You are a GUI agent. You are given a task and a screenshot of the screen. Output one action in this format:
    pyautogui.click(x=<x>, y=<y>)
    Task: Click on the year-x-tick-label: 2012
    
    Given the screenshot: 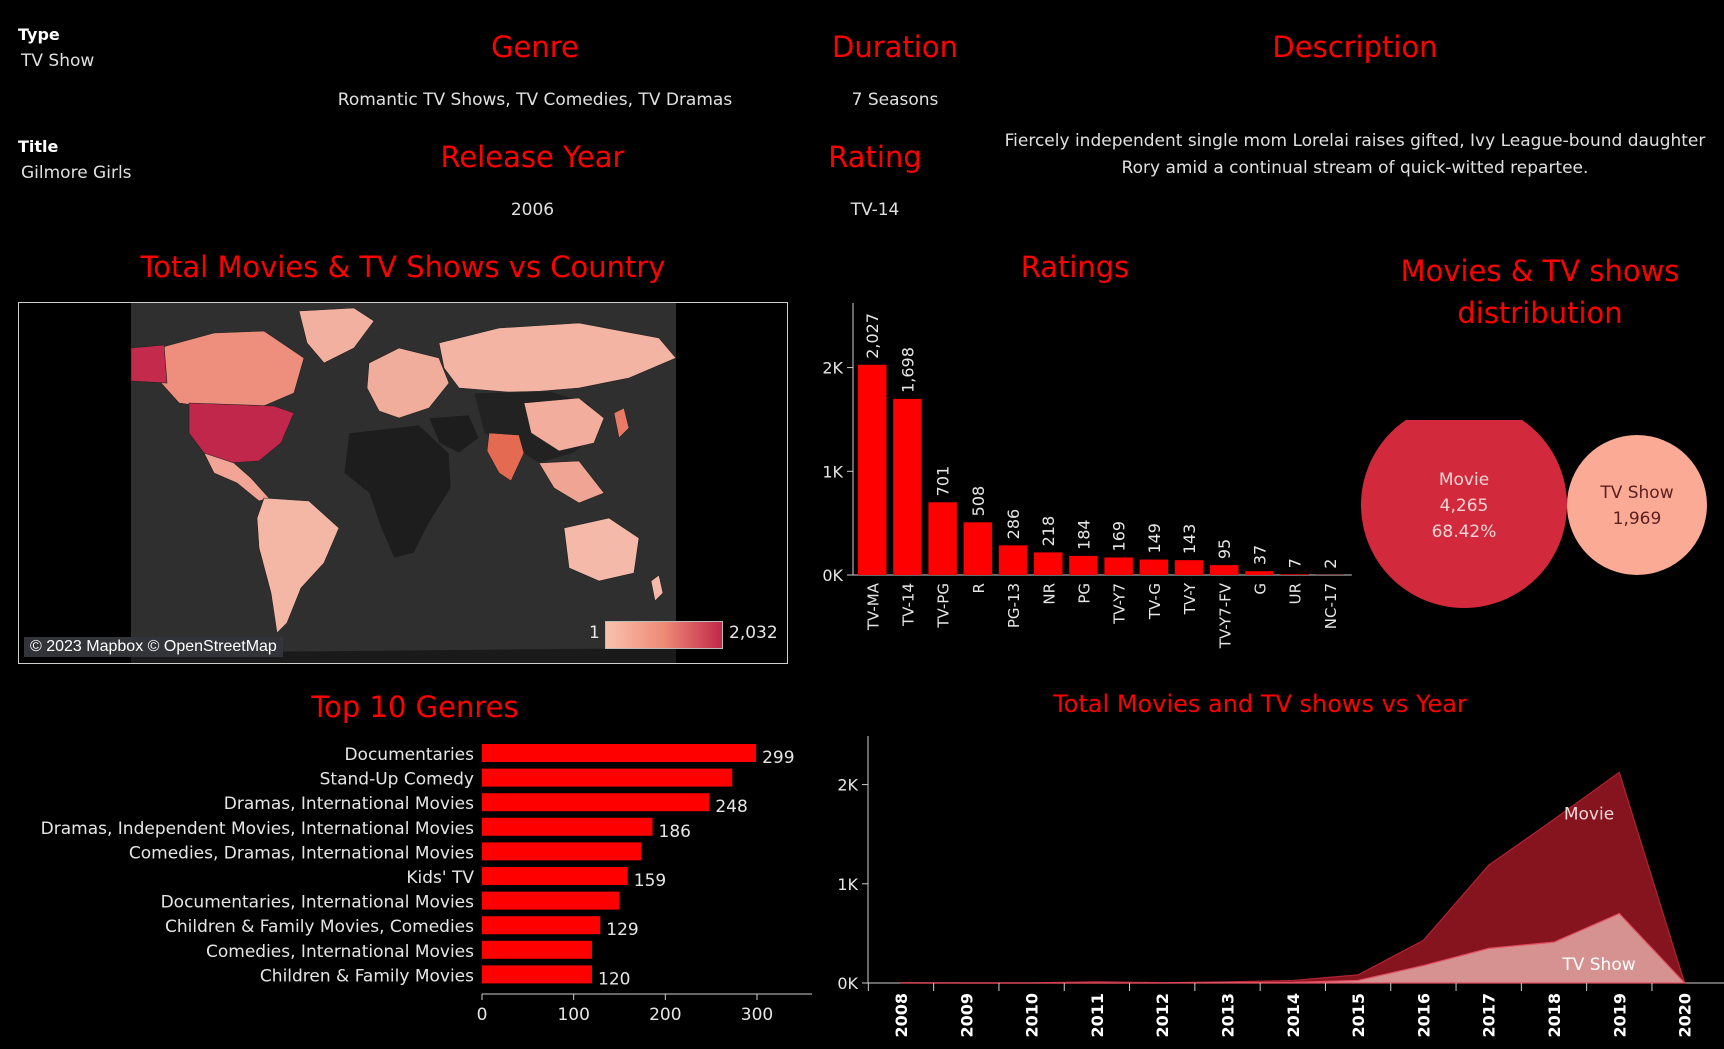 What is the action you would take?
    pyautogui.click(x=1162, y=1015)
    